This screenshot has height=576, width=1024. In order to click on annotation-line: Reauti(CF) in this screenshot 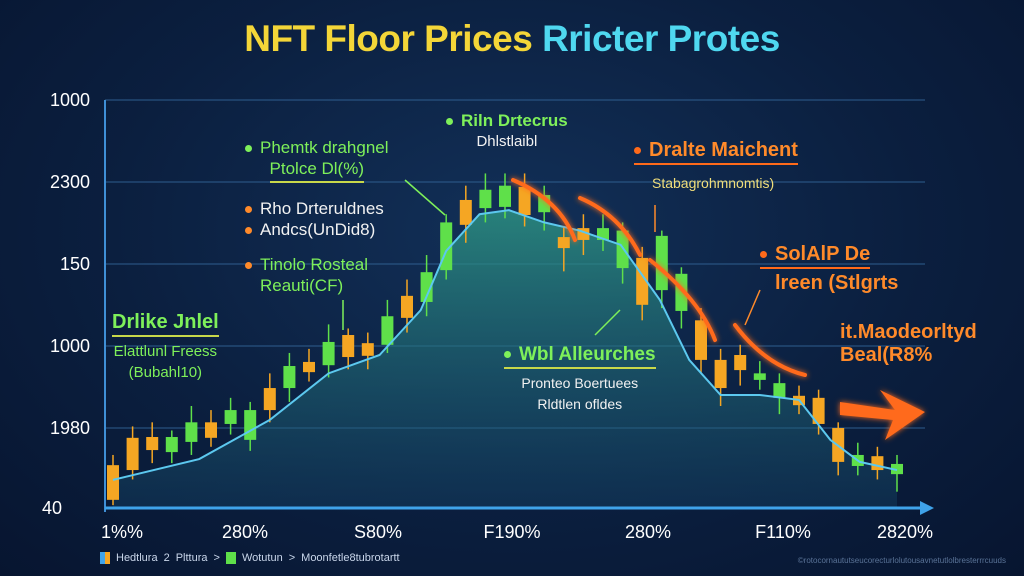, I will do `click(302, 285)`.